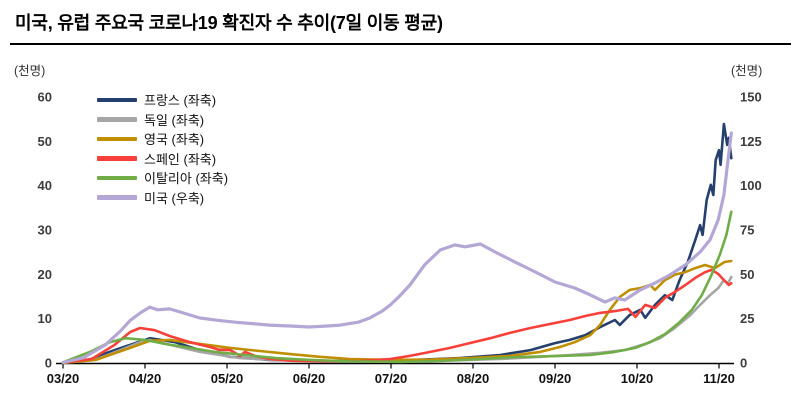 This screenshot has width=800, height=401. Describe the element at coordinates (180, 101) in the screenshot. I see `legend-label-france: 프랑스 (좌축)` at that location.